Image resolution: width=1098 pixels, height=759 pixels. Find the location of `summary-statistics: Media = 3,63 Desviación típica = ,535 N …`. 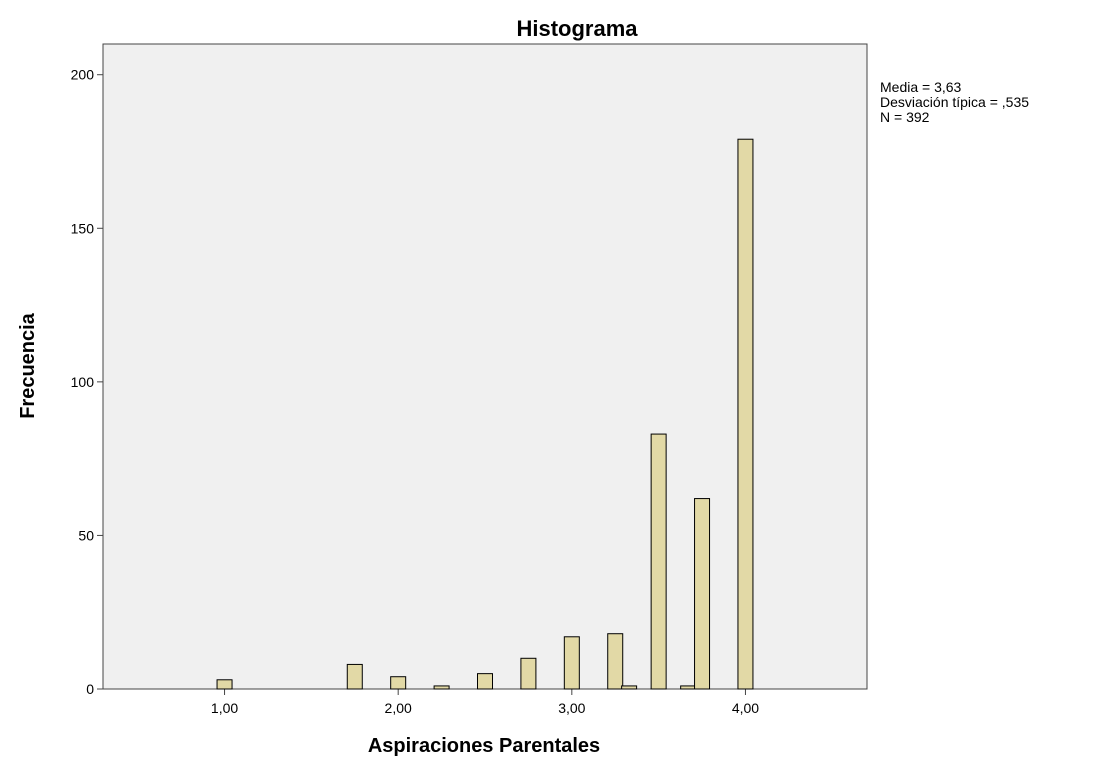

summary-statistics: Media = 3,63 Desviación típica = ,535 N … is located at coordinates (954, 102).